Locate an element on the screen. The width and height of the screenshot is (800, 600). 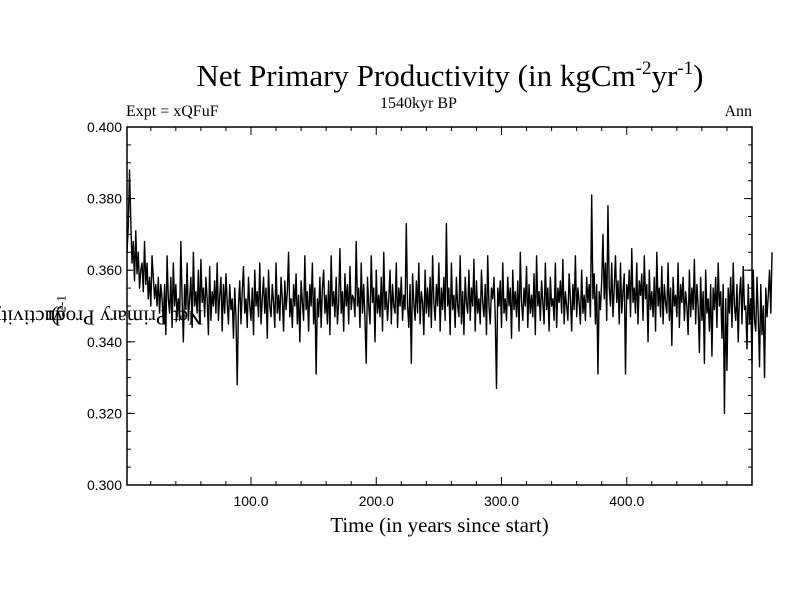
y-tick-label: 0.380 is located at coordinates (104, 199).